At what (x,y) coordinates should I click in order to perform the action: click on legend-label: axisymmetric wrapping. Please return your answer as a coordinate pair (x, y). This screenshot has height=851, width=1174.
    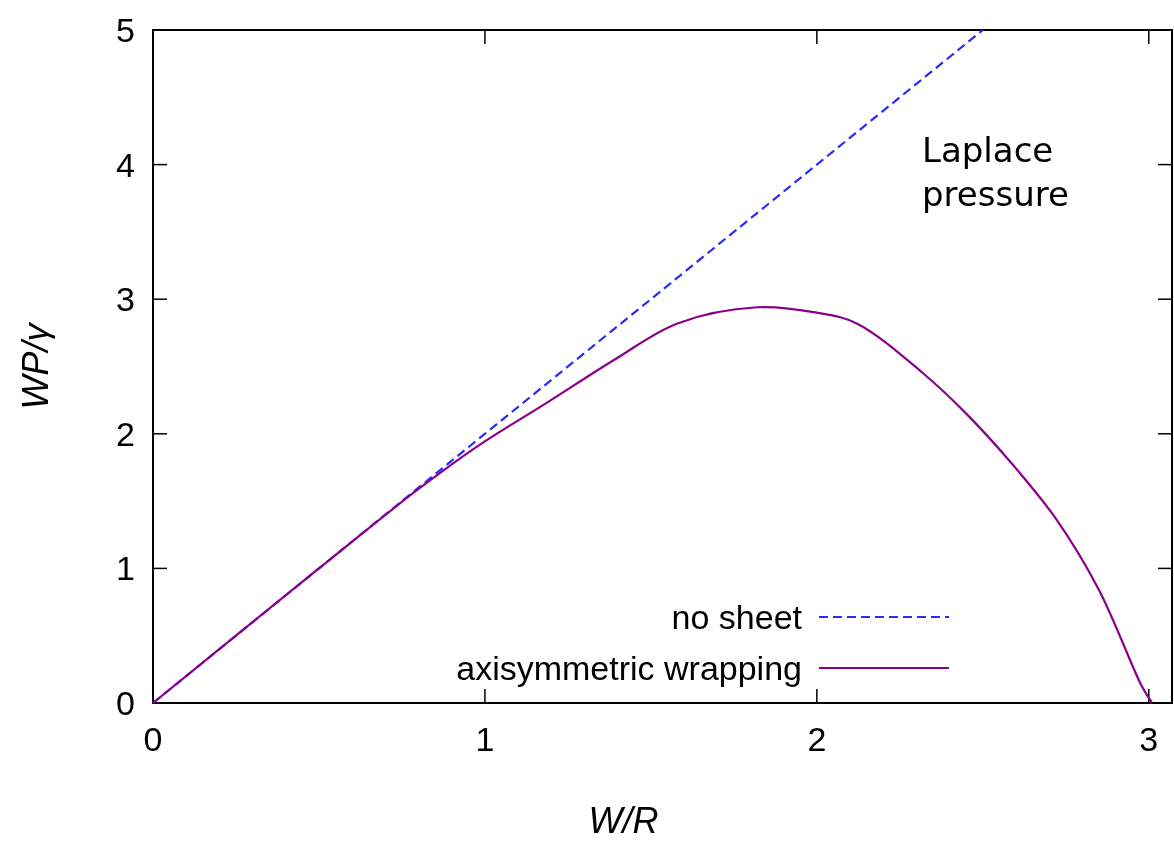
    Looking at the image, I should click on (629, 668).